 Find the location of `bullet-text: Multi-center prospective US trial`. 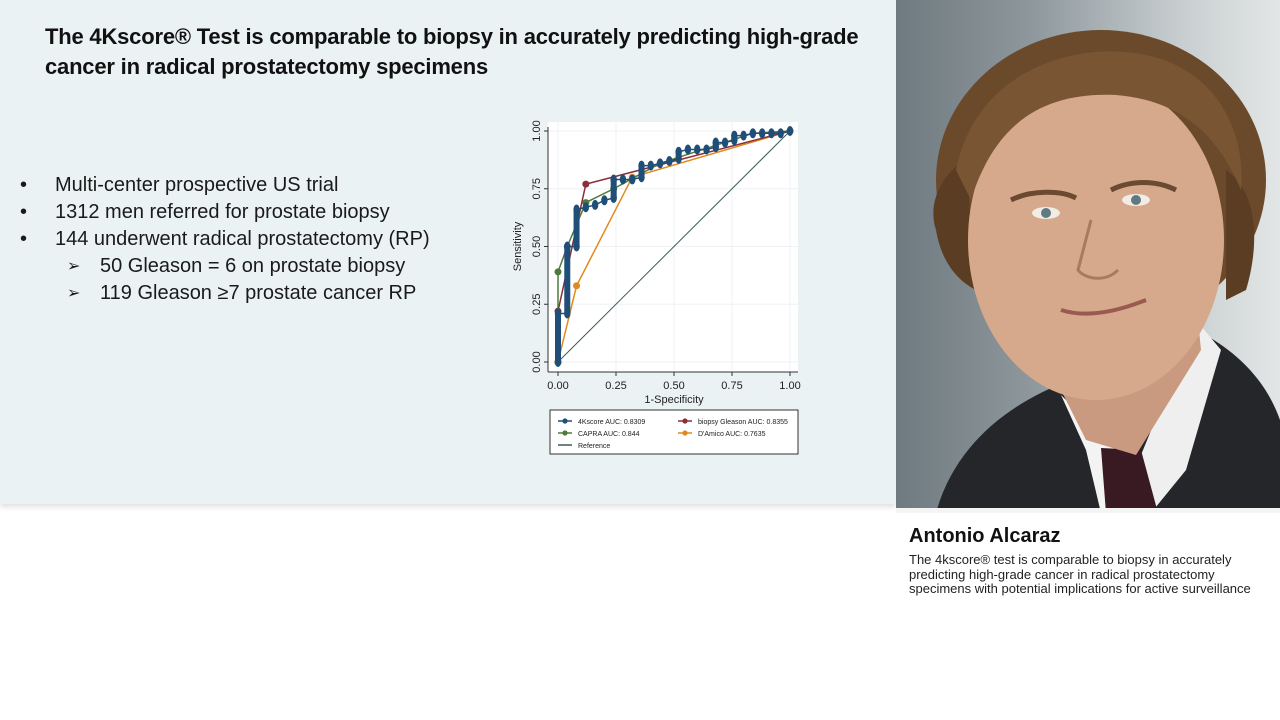

bullet-text: Multi-center prospective US trial is located at coordinates (197, 185).